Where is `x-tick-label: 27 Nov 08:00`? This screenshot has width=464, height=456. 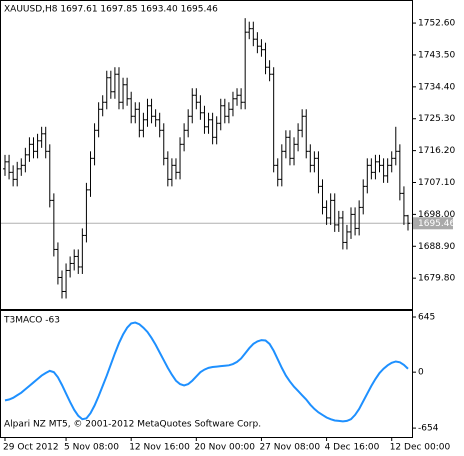 x-tick-label: 27 Nov 08:00 is located at coordinates (289, 448).